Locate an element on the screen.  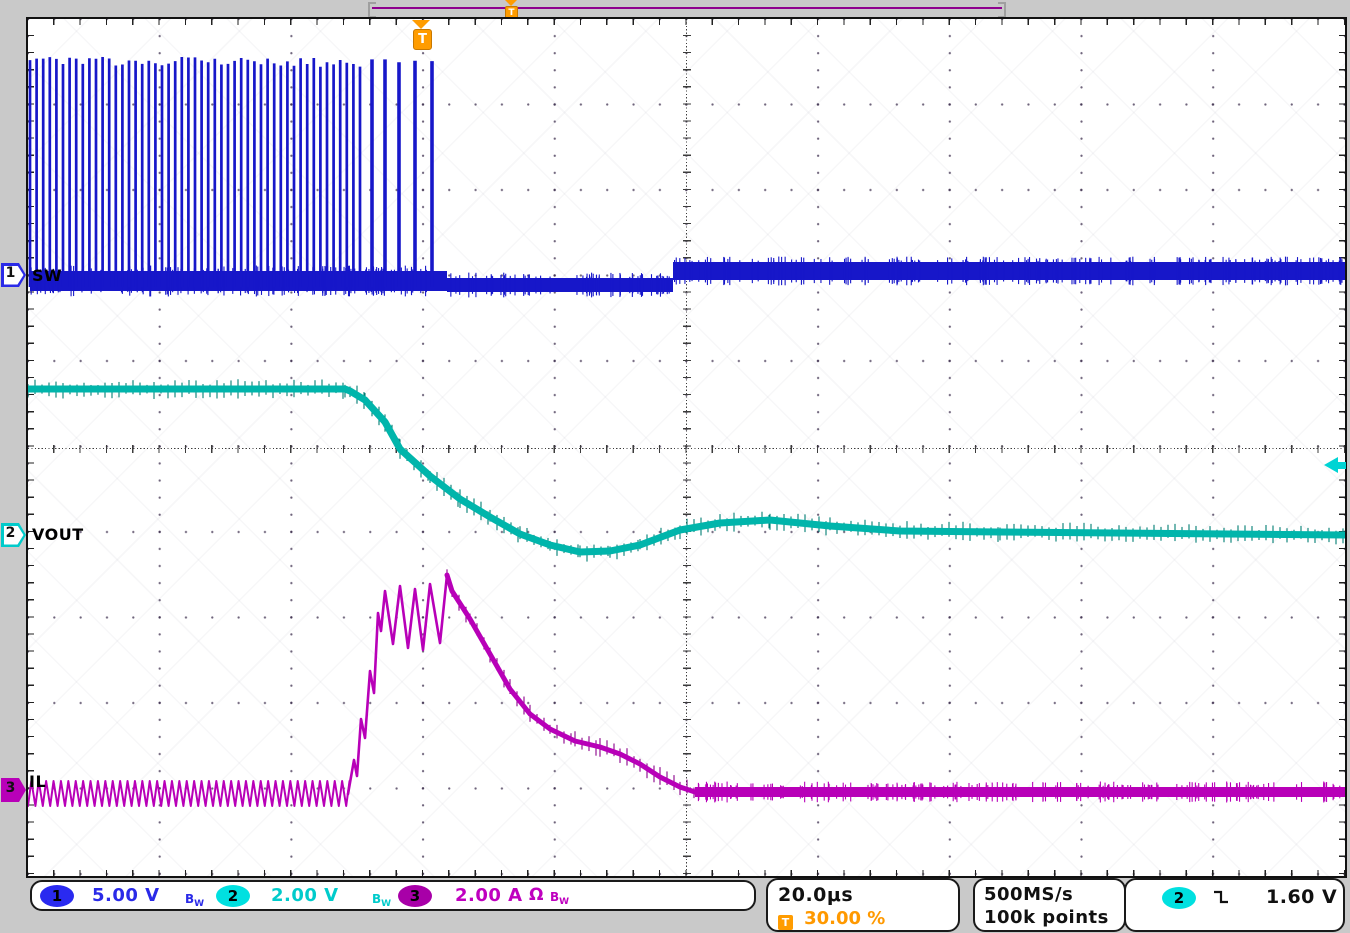
channel-readout-box: 1 5.00 V BW 2 2.00 V BW 3 2.00 A Ω BW is located at coordinates (393, 895).